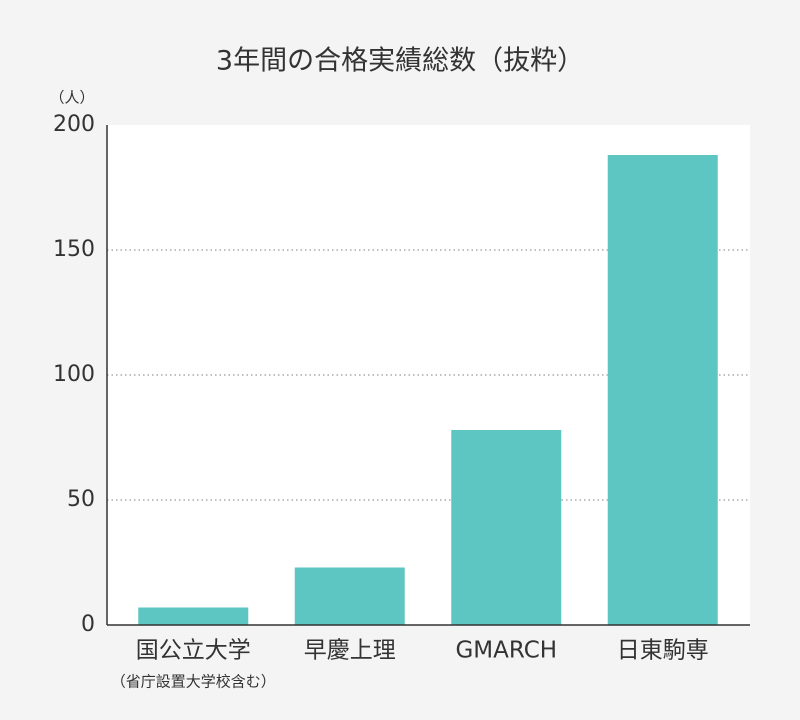  Describe the element at coordinates (193, 651) in the screenshot. I see `x-tick-label: 国公立大学` at that location.